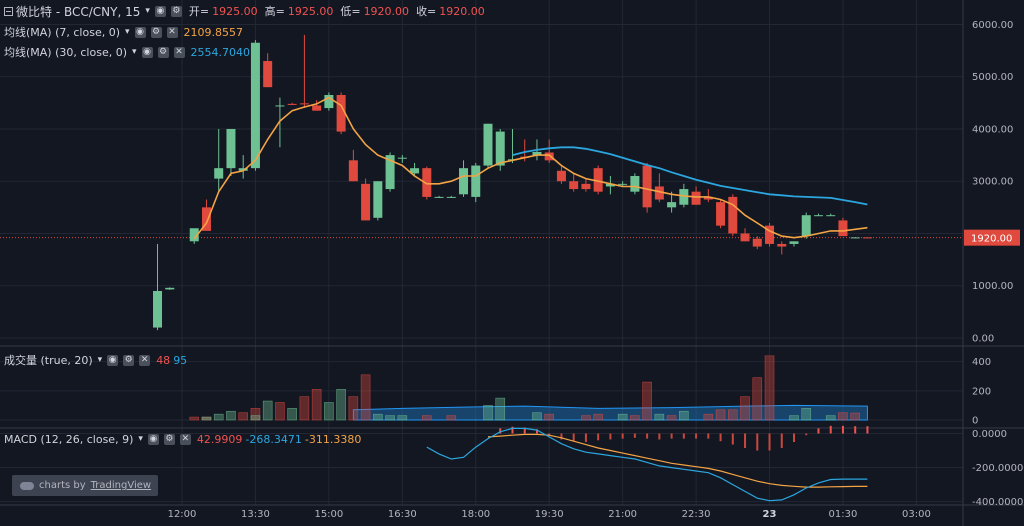  What do you see at coordinates (134, 52) in the screenshot?
I see `ma30-menu-icon: ▾` at bounding box center [134, 52].